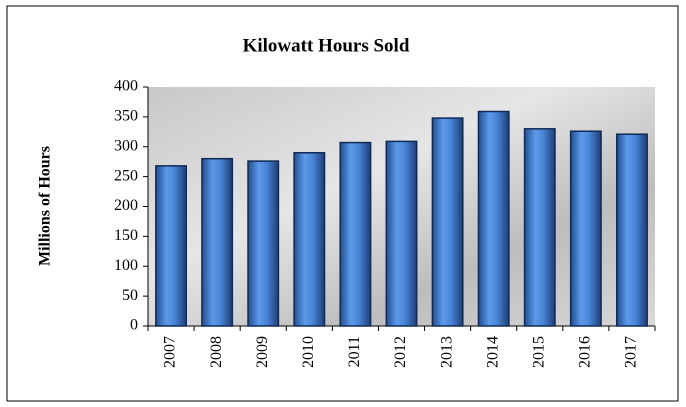 This screenshot has height=407, width=686. What do you see at coordinates (126, 116) in the screenshot?
I see `y-tick-label: 350` at bounding box center [126, 116].